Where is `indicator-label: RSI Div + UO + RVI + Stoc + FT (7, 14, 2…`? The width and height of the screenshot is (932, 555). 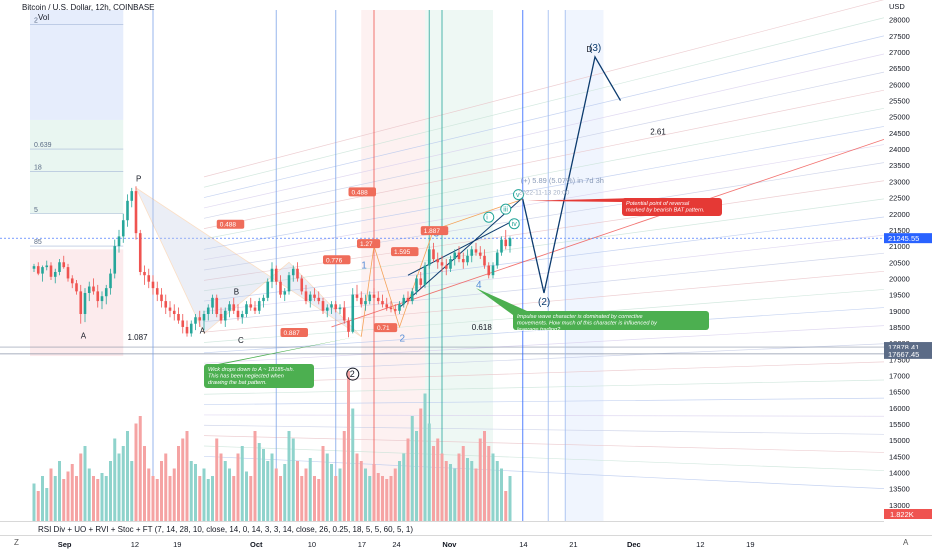 indicator-label: RSI Div + UO + RVI + Stoc + FT (7, 14, 2… is located at coordinates (226, 529).